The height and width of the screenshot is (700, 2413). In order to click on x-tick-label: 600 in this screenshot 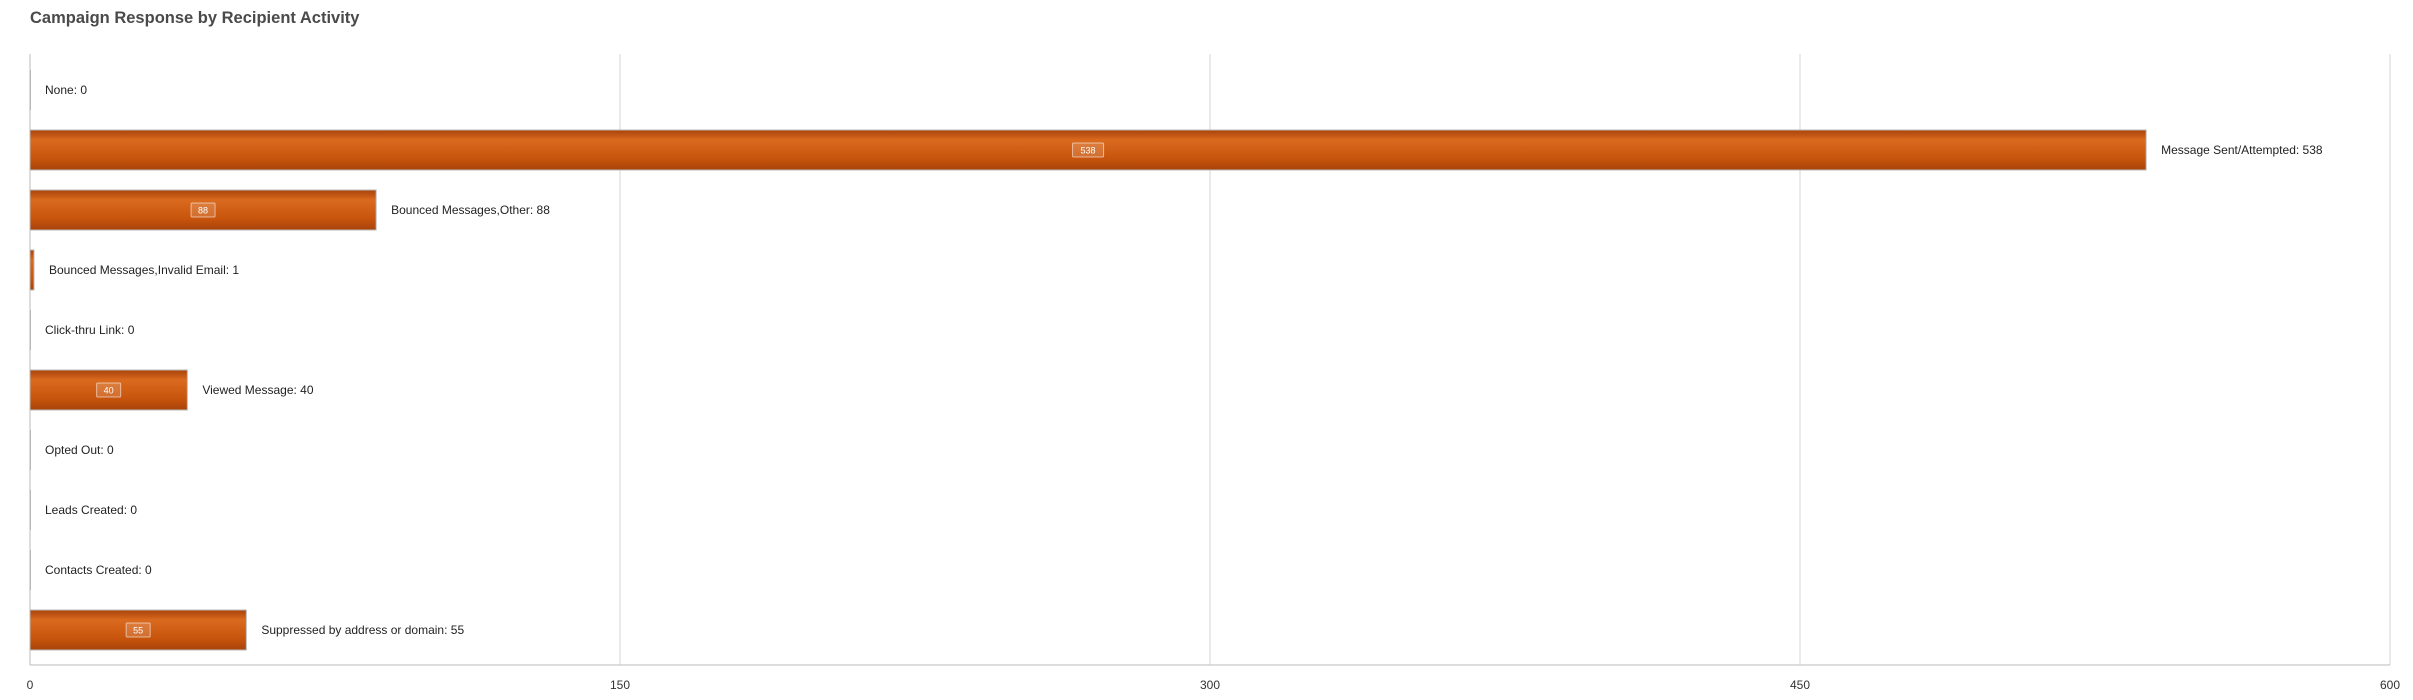, I will do `click(2390, 685)`.